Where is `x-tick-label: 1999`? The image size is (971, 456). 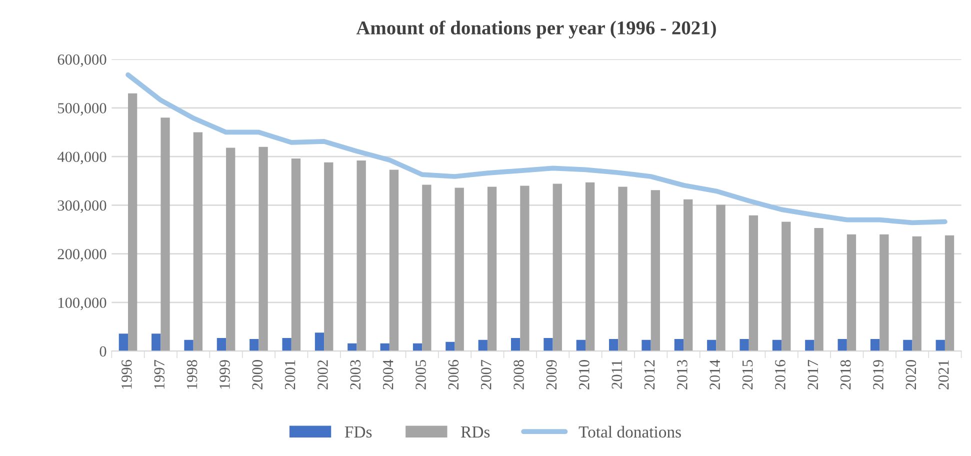 x-tick-label: 1999 is located at coordinates (225, 374).